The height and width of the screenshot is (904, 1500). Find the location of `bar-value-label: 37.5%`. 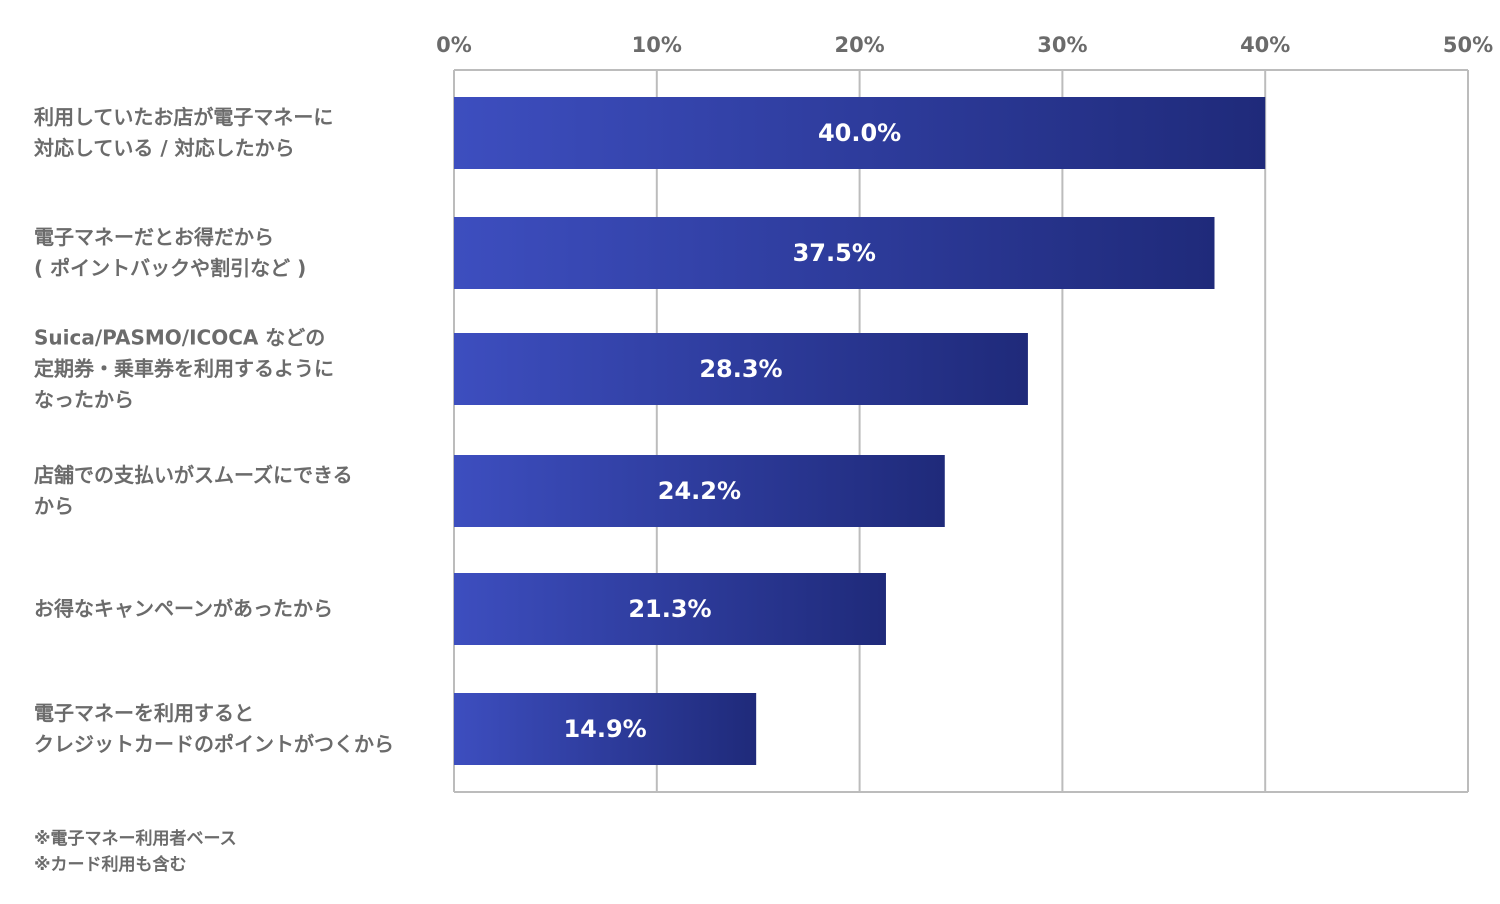

bar-value-label: 37.5% is located at coordinates (834, 253).